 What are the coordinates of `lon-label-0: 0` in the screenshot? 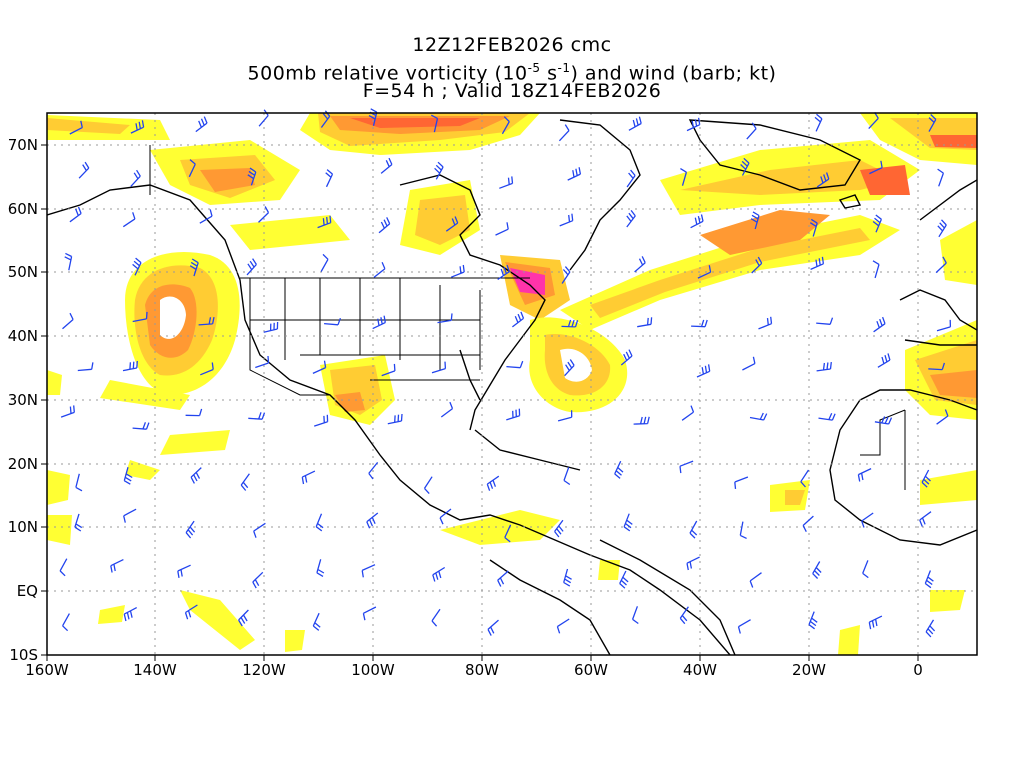 It's located at (918, 670).